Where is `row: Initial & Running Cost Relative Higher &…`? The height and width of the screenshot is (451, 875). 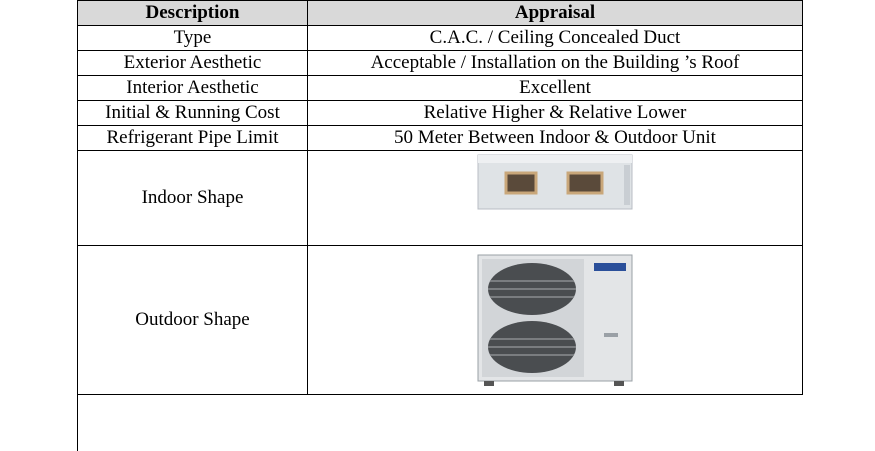
row: Initial & Running Cost Relative Higher &… is located at coordinates (440, 113).